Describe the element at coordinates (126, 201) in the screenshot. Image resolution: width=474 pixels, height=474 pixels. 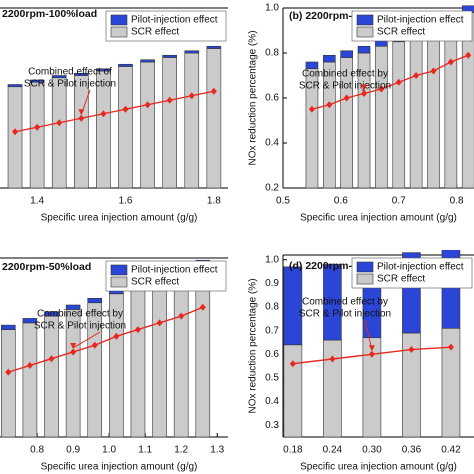
I see `x-tick-label: 1.6` at that location.